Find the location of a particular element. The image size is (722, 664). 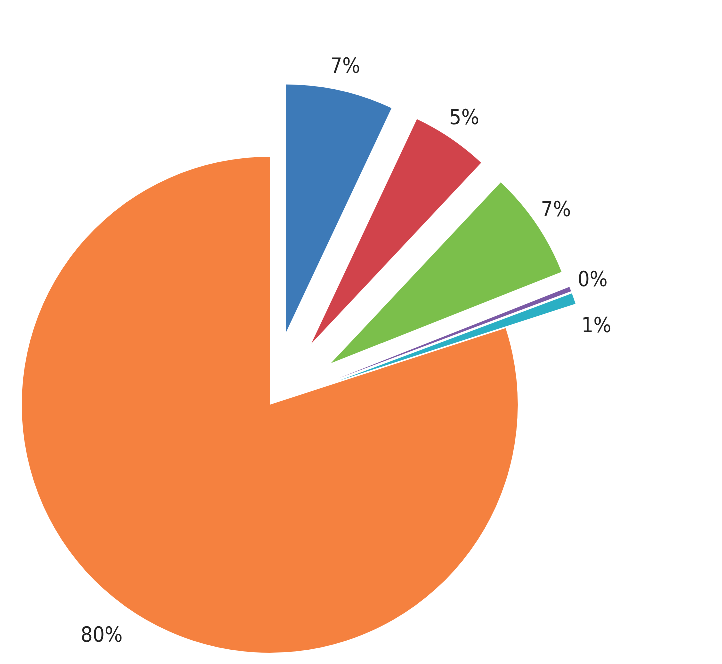

data-label: 0% is located at coordinates (593, 279).